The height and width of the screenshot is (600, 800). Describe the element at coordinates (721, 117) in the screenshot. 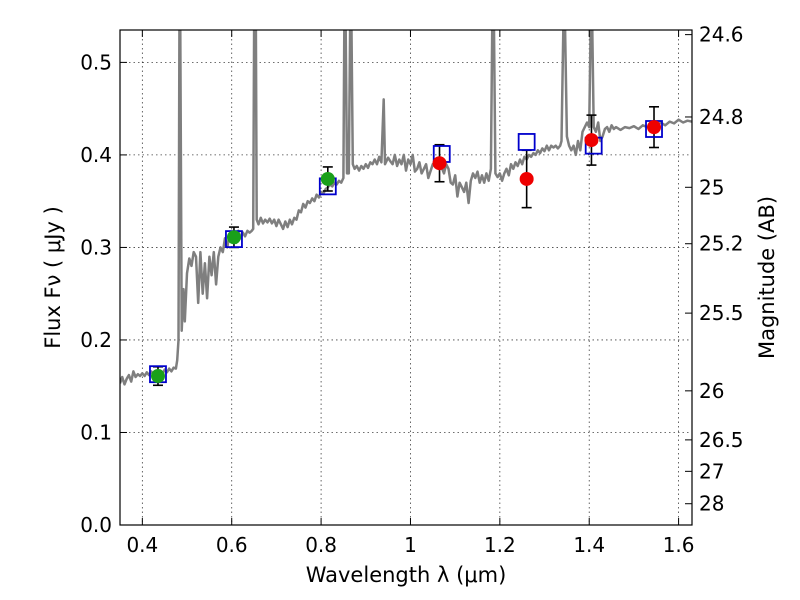

I see `magnitude-tick-label: 24.8` at that location.